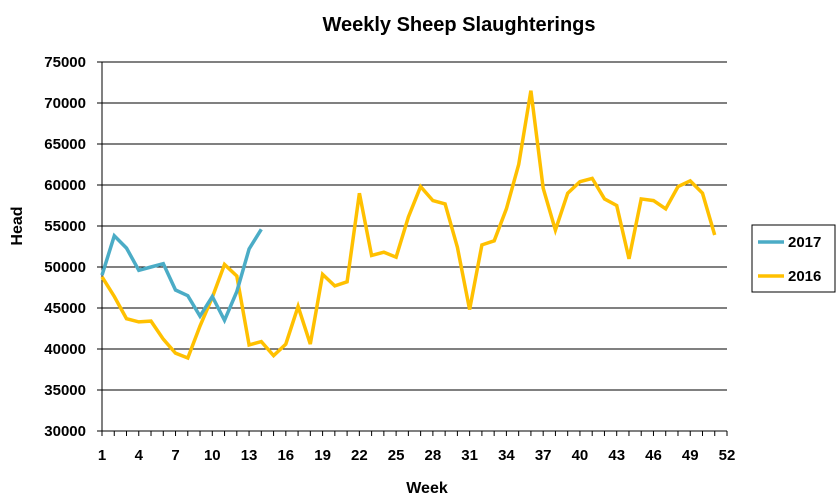 This screenshot has width=839, height=504. What do you see at coordinates (469, 455) in the screenshot?
I see `x-tick-label: 31` at bounding box center [469, 455].